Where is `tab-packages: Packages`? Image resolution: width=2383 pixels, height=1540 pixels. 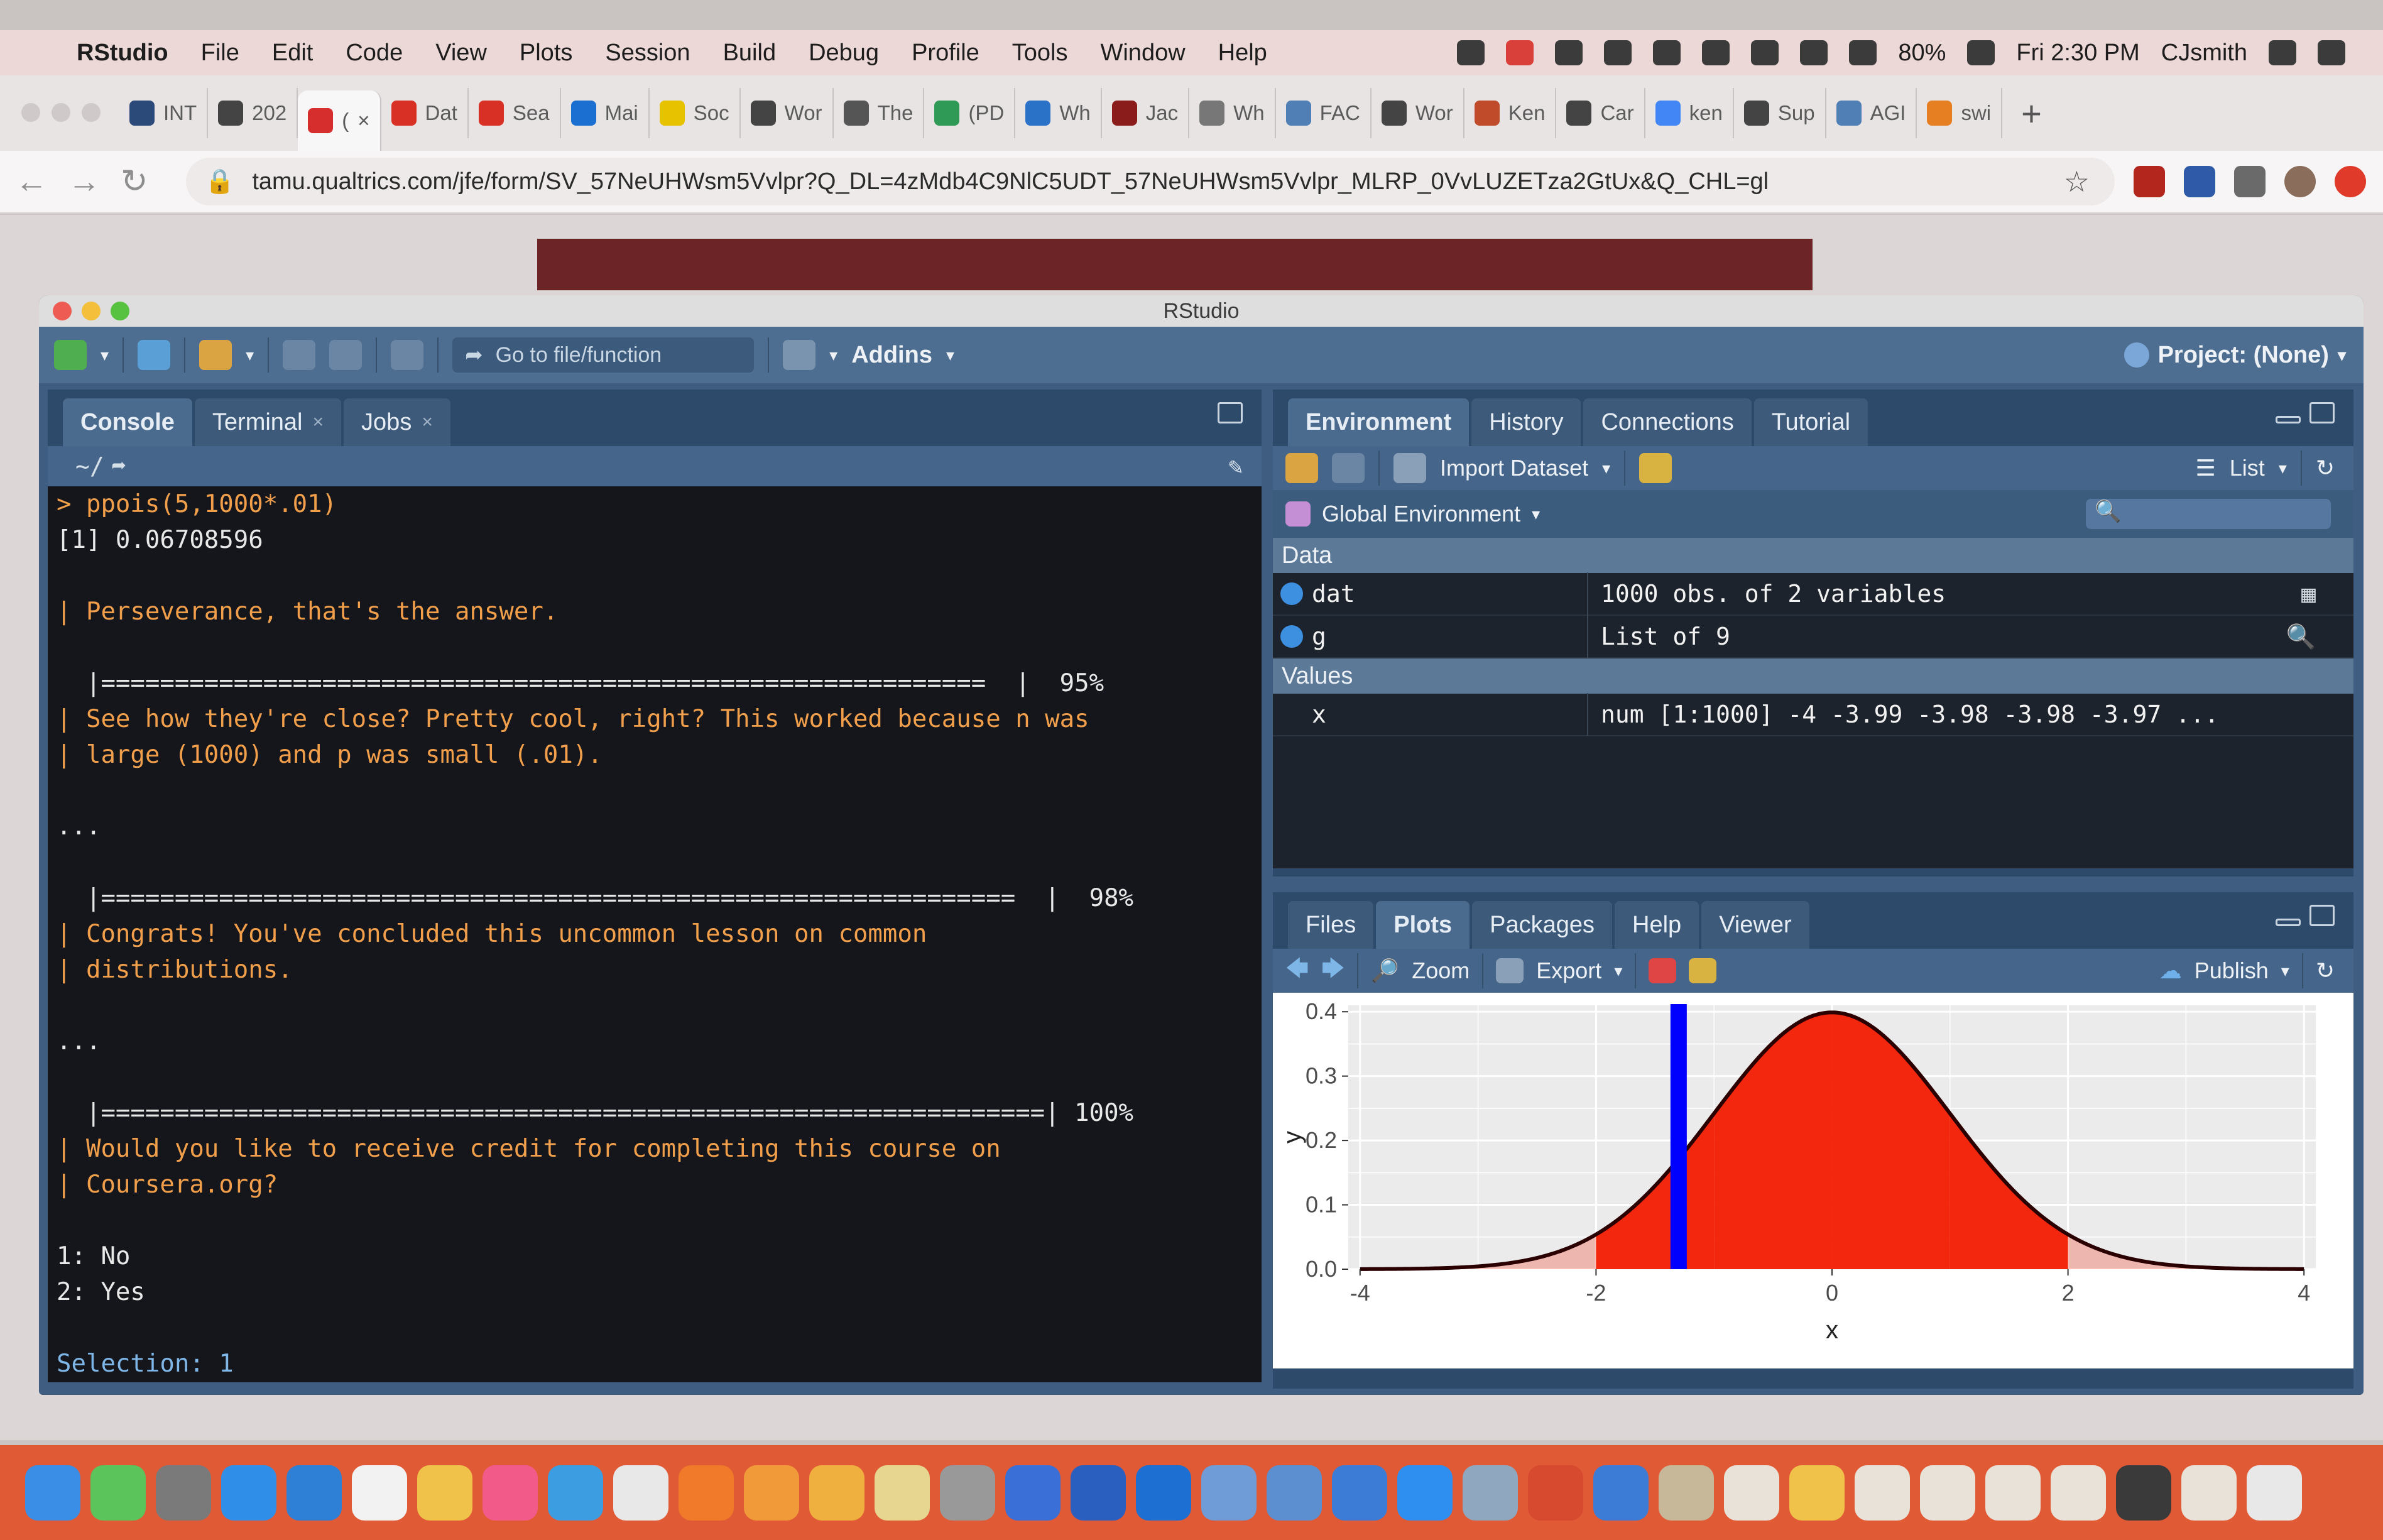
tab-packages: Packages is located at coordinates (1543, 925).